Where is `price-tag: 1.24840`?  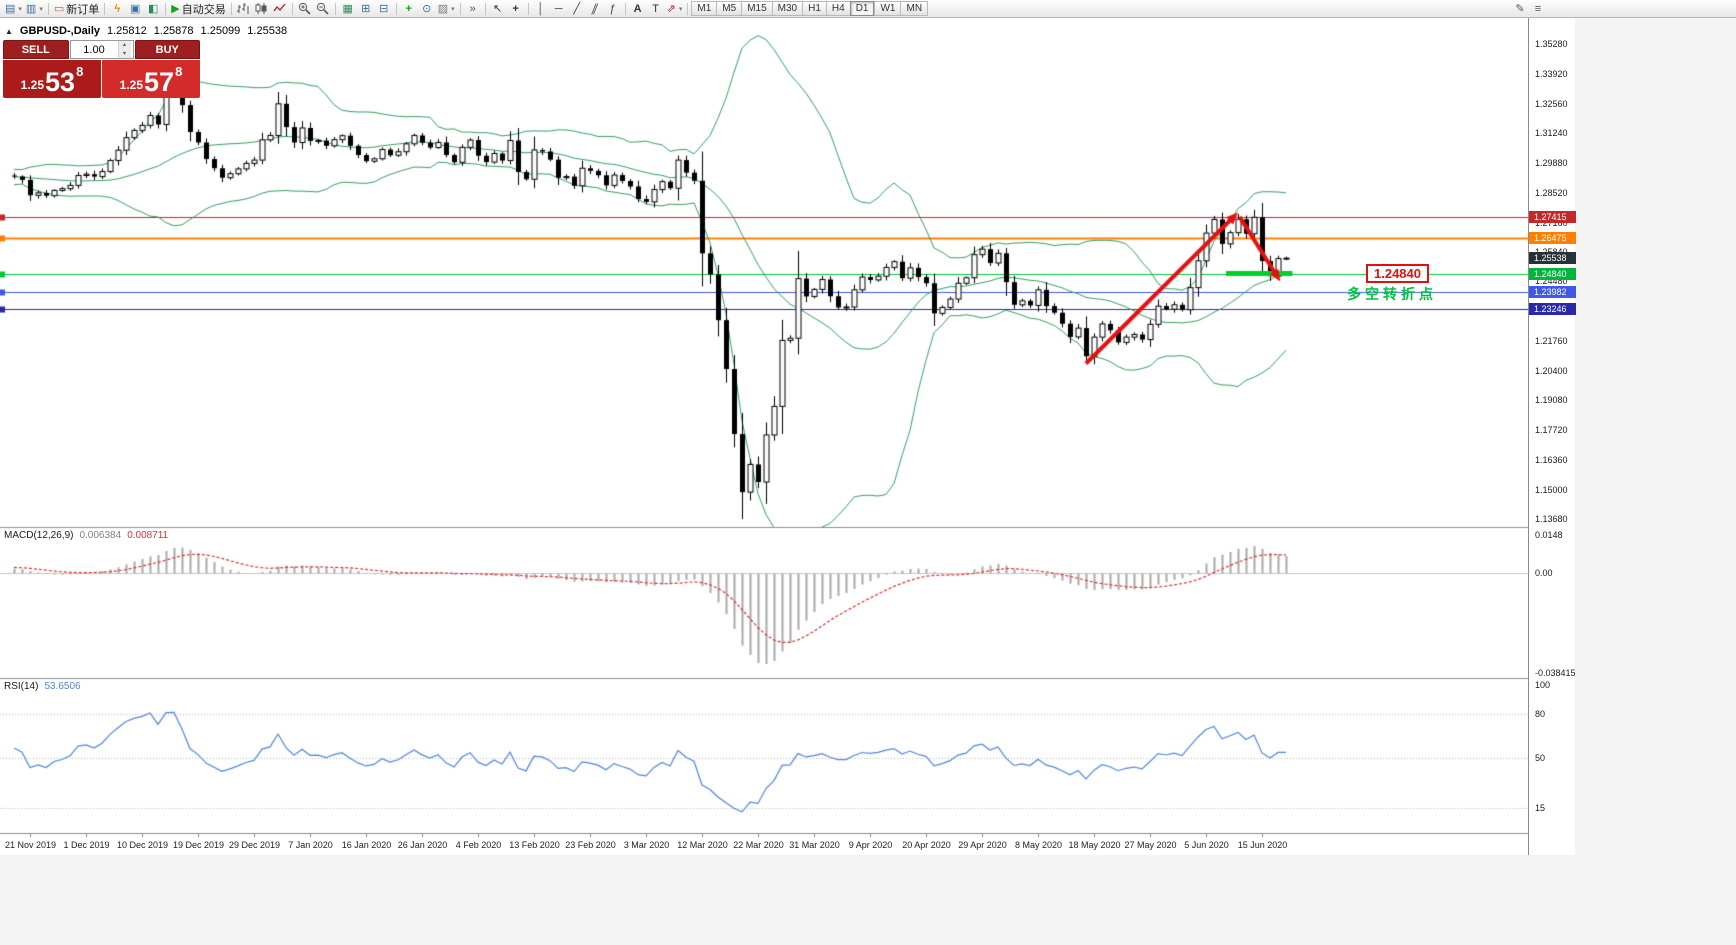
price-tag: 1.24840 is located at coordinates (1552, 273).